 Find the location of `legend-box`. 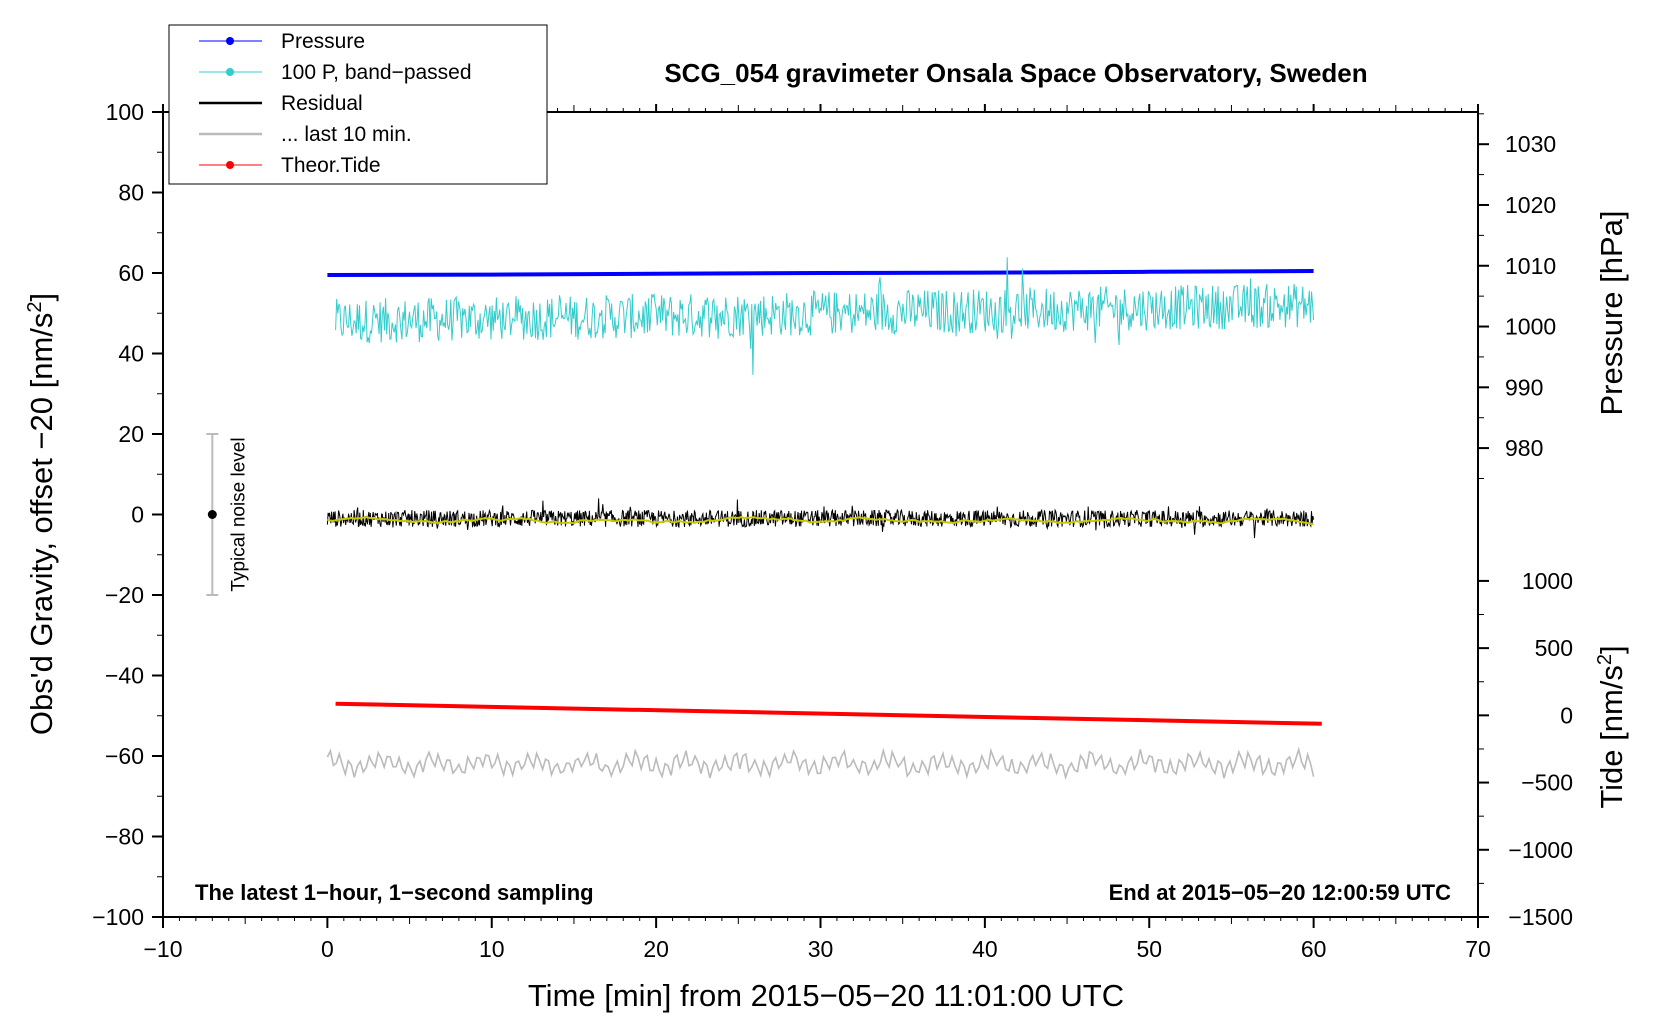

legend-box is located at coordinates (358, 104).